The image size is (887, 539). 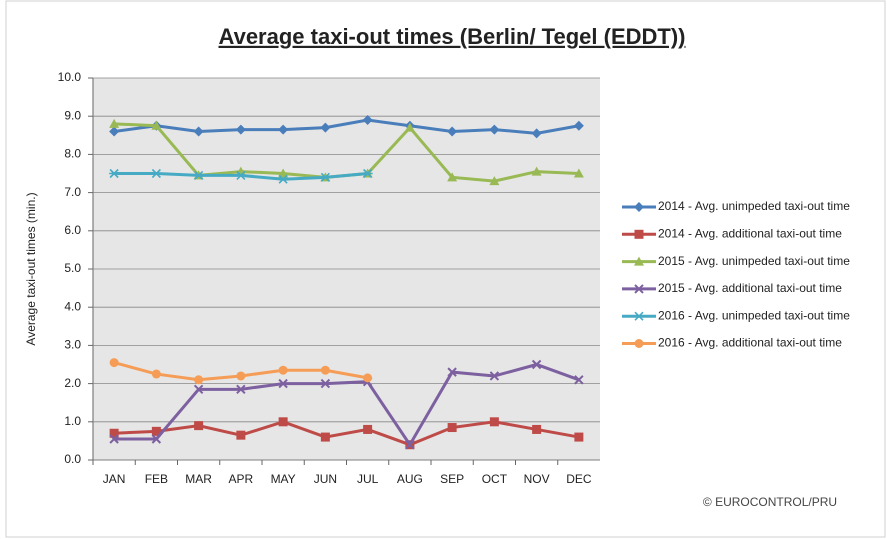 What do you see at coordinates (72, 268) in the screenshot?
I see `y-tick-label: 5.0` at bounding box center [72, 268].